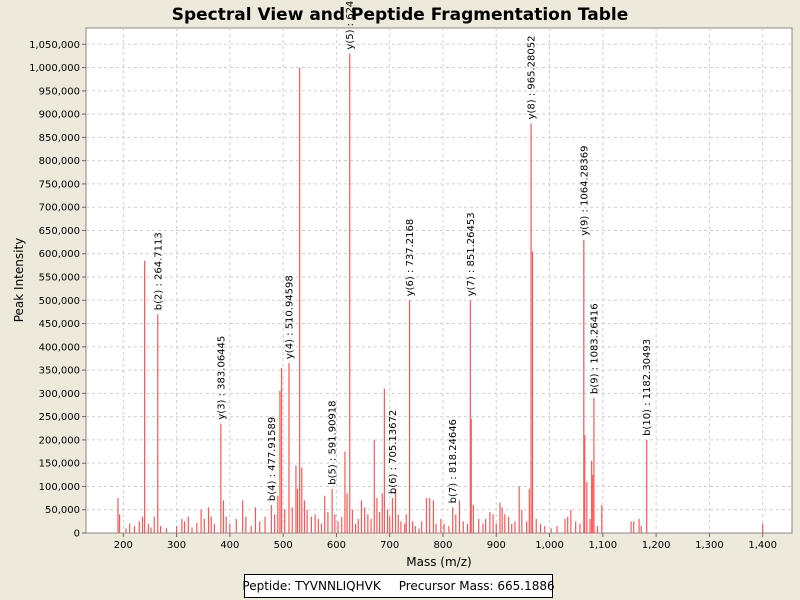  I want to click on y-tick-label: 100,000, so click(59, 487).